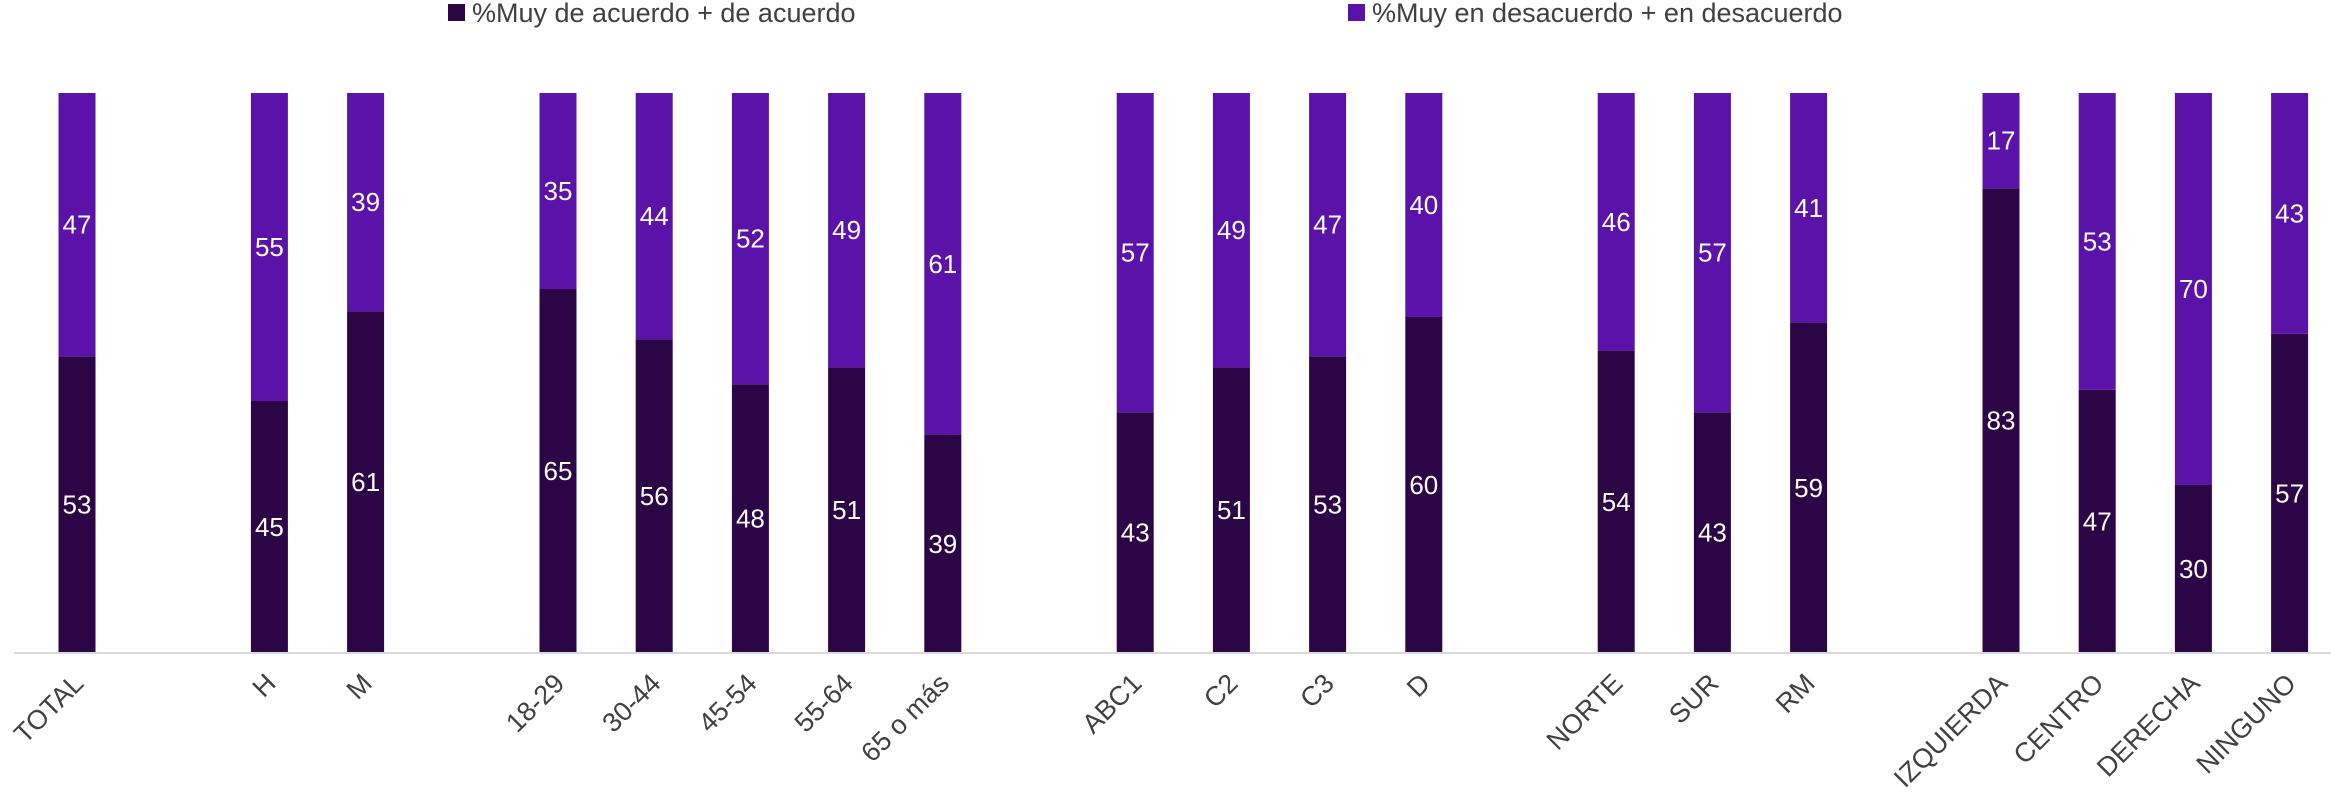  I want to click on data-label-disagree-17: 70, so click(2193, 289).